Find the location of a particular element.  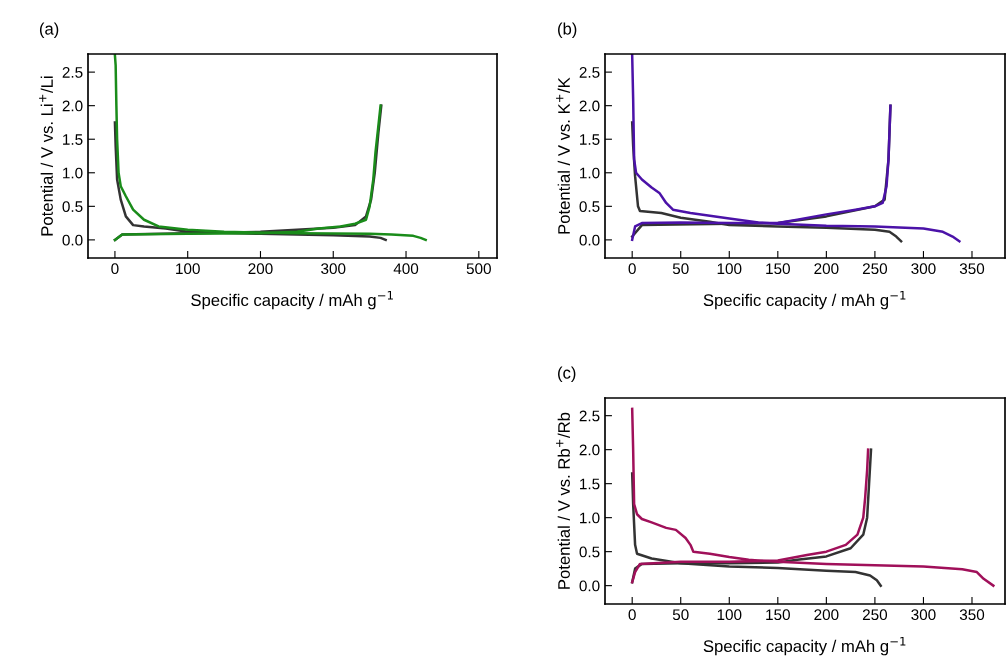

chart-title: (c) is located at coordinates (567, 374).